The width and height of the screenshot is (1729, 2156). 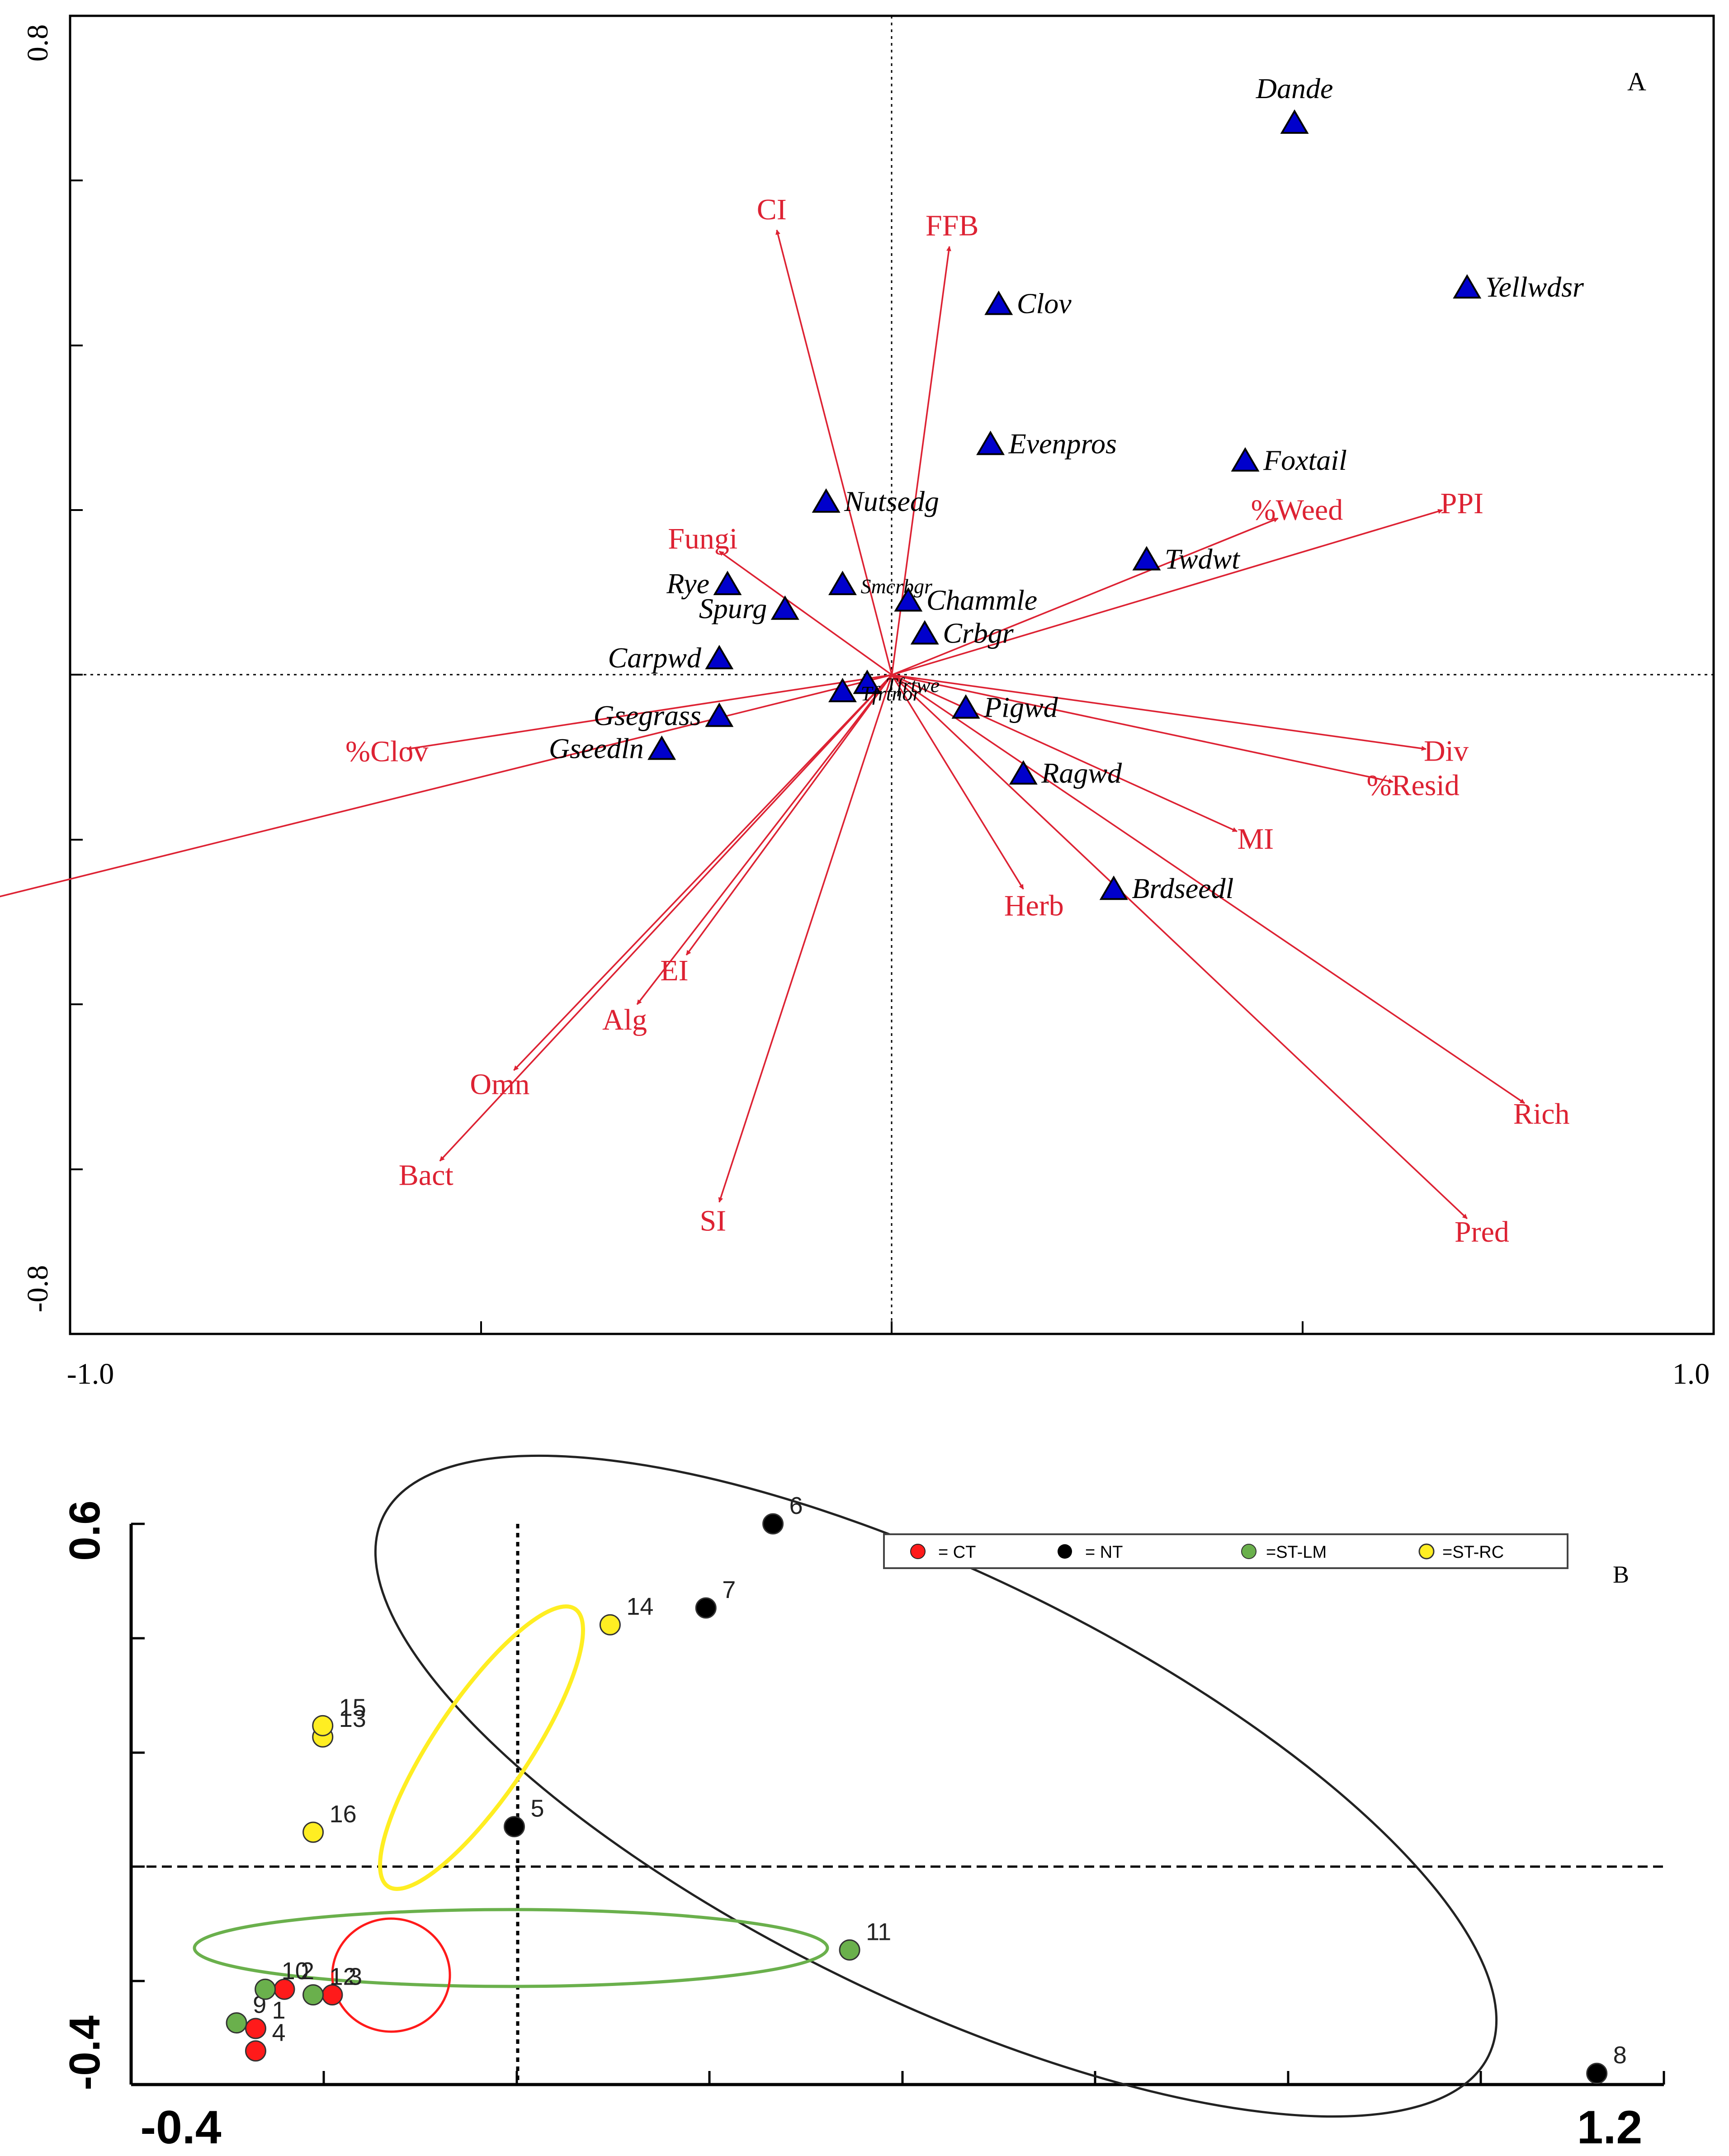 What do you see at coordinates (1104, 1552) in the screenshot?
I see `legend-nt-label: = NT` at bounding box center [1104, 1552].